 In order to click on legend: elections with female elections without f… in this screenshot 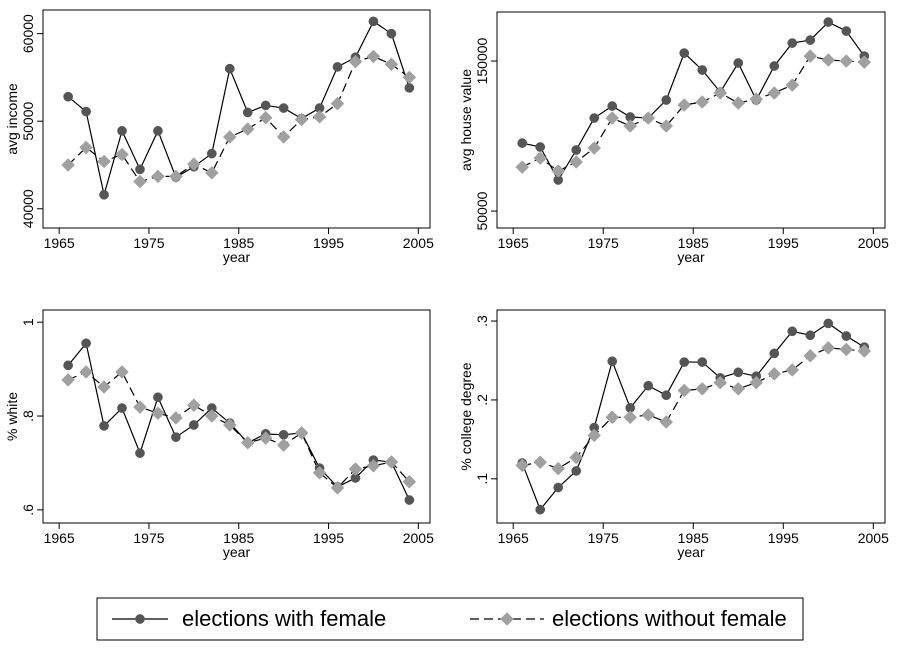, I will do `click(449, 618)`.